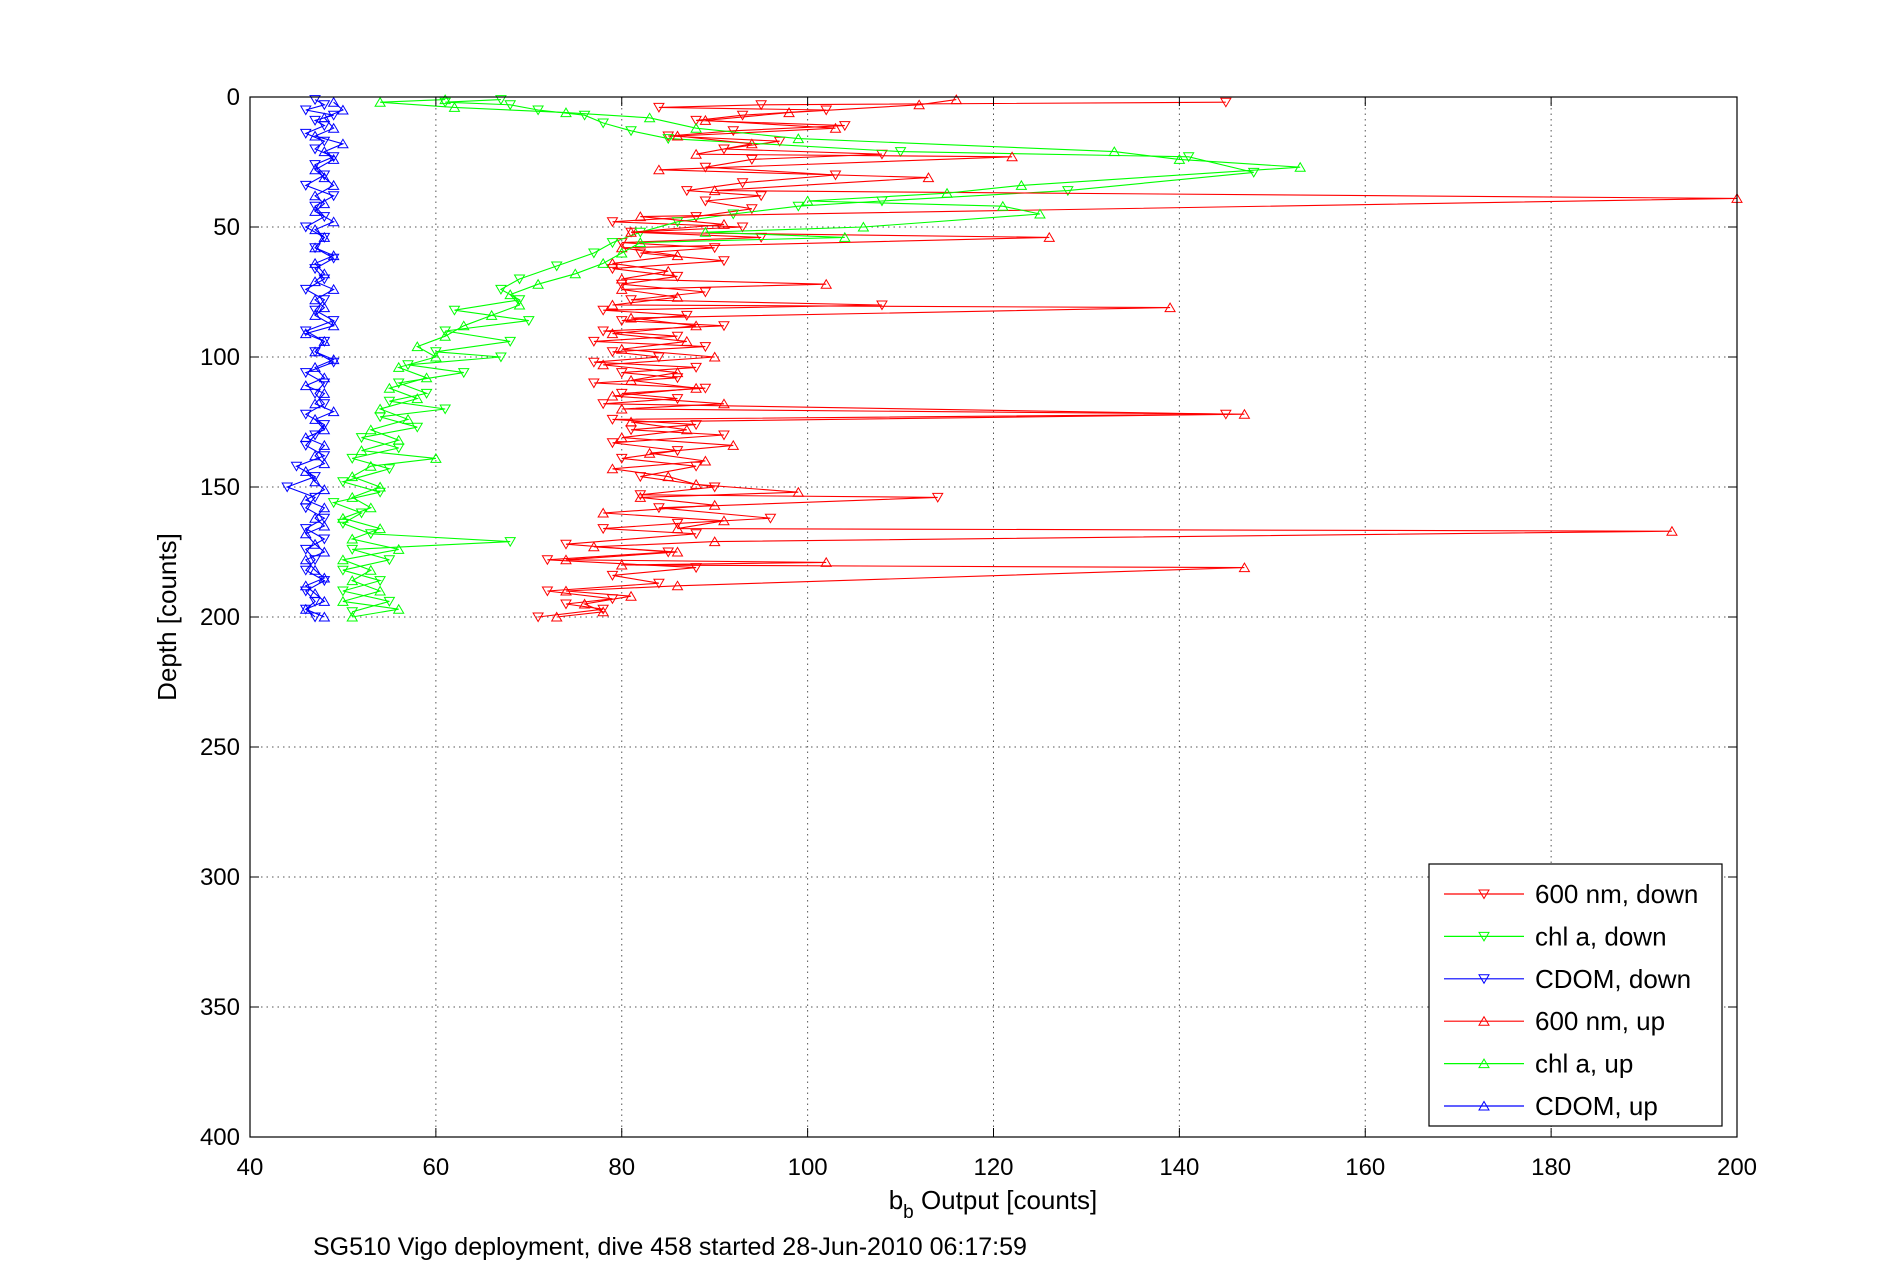  What do you see at coordinates (167, 617) in the screenshot?
I see `y-axis-label: Depth [counts]` at bounding box center [167, 617].